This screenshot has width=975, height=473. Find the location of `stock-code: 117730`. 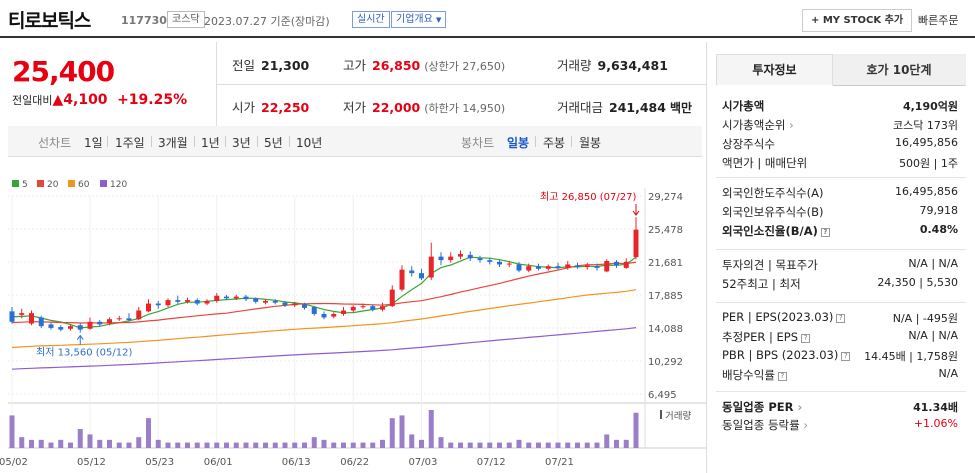

stock-code: 117730 is located at coordinates (144, 20).